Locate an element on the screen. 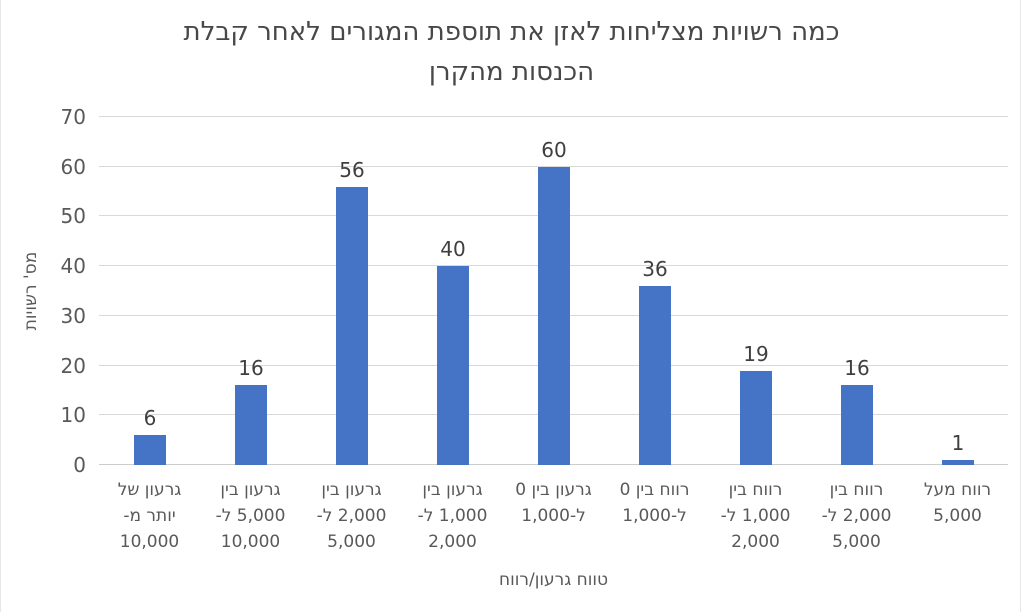  bar-value-label: 60 is located at coordinates (554, 150).